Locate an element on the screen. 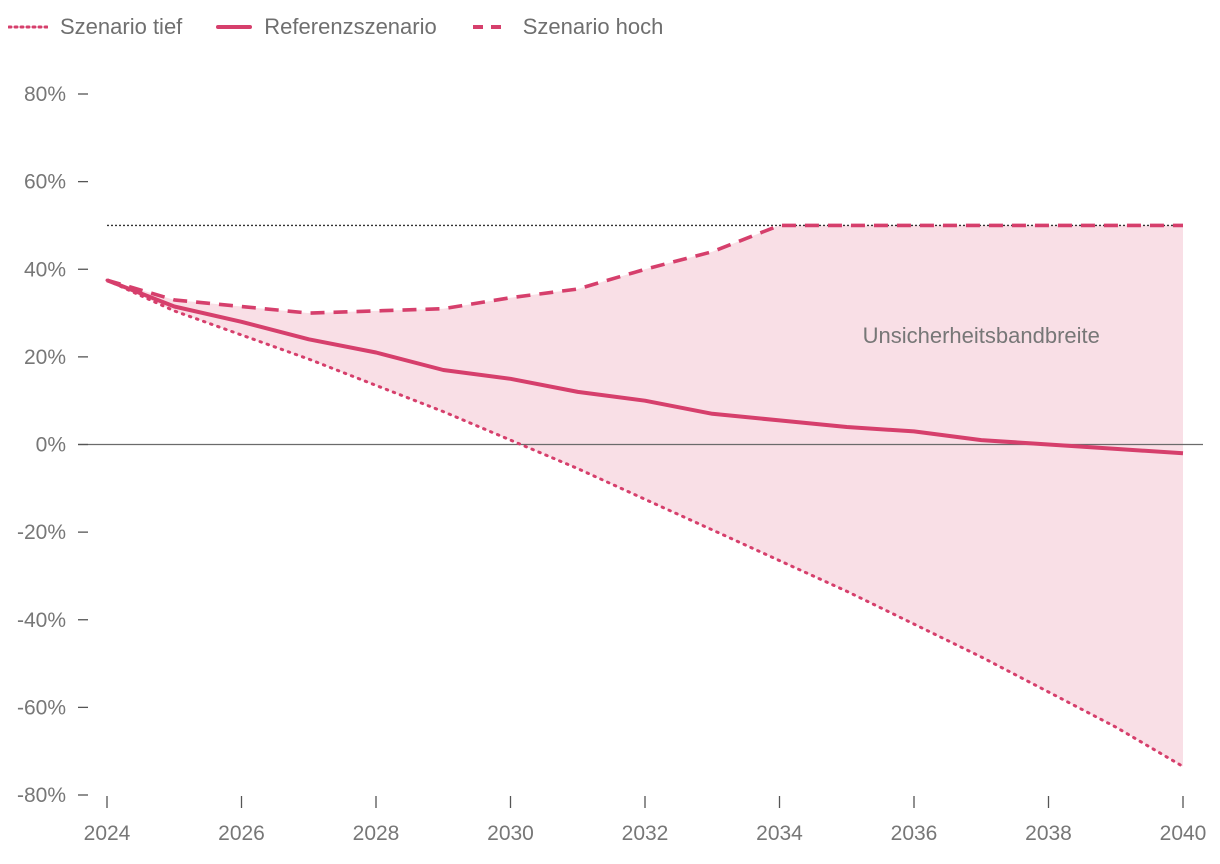 Image resolution: width=1220 pixels, height=864 pixels. legend-item-referenzszenario: Referenzszenario is located at coordinates (326, 27).